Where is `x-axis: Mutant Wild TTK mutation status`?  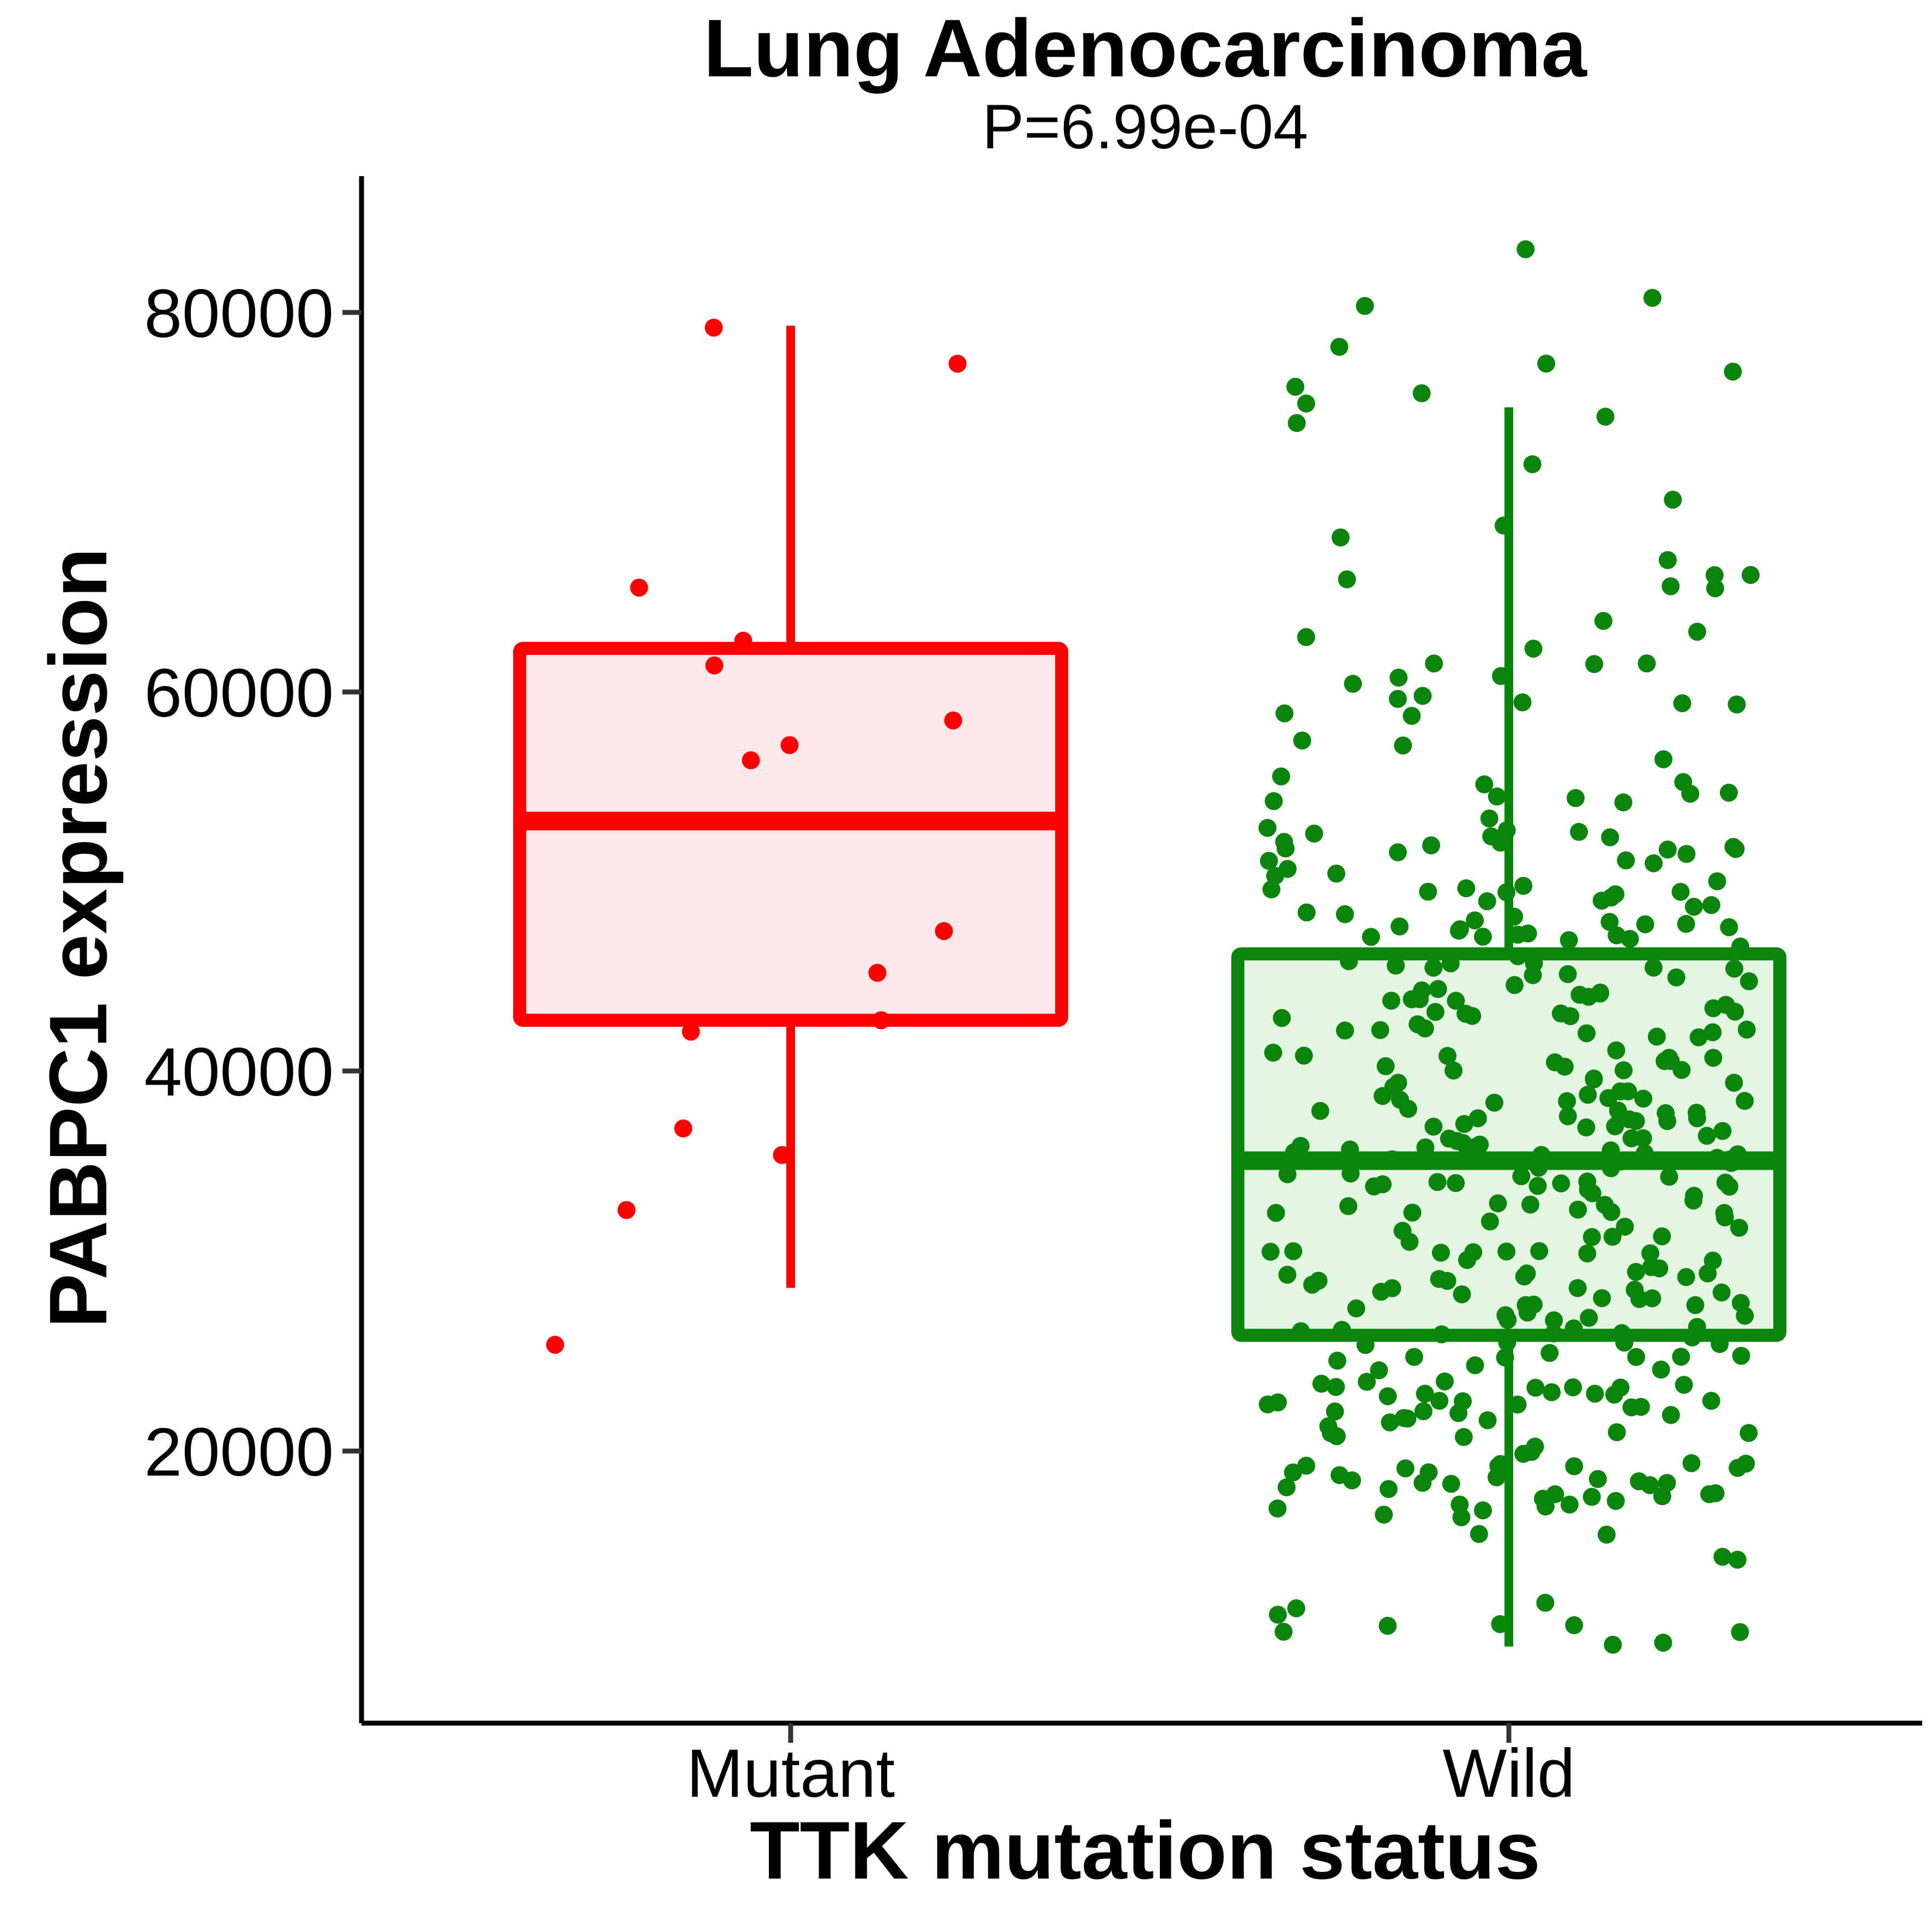
x-axis: Mutant Wild TTK mutation status is located at coordinates (1142, 1808).